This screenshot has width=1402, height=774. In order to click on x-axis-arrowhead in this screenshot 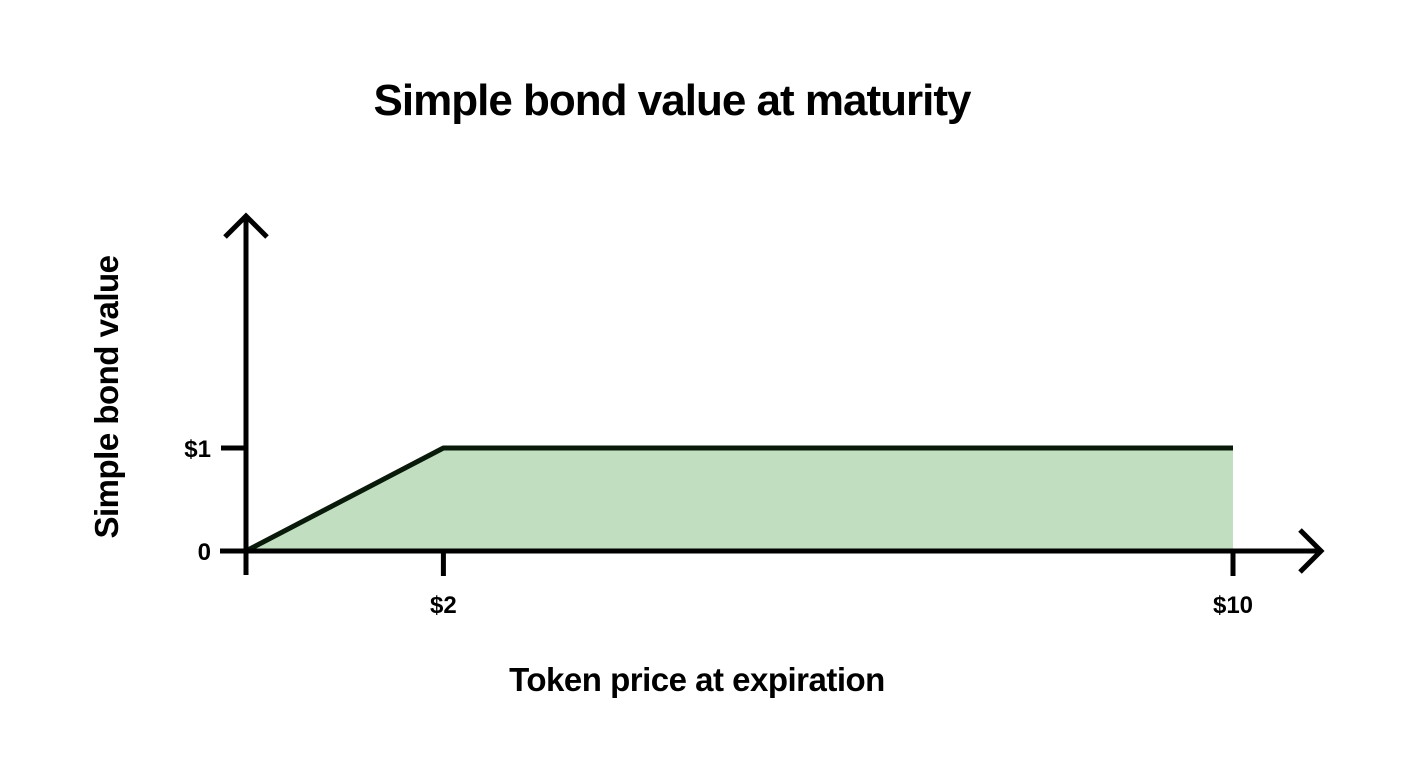, I will do `click(1311, 551)`.